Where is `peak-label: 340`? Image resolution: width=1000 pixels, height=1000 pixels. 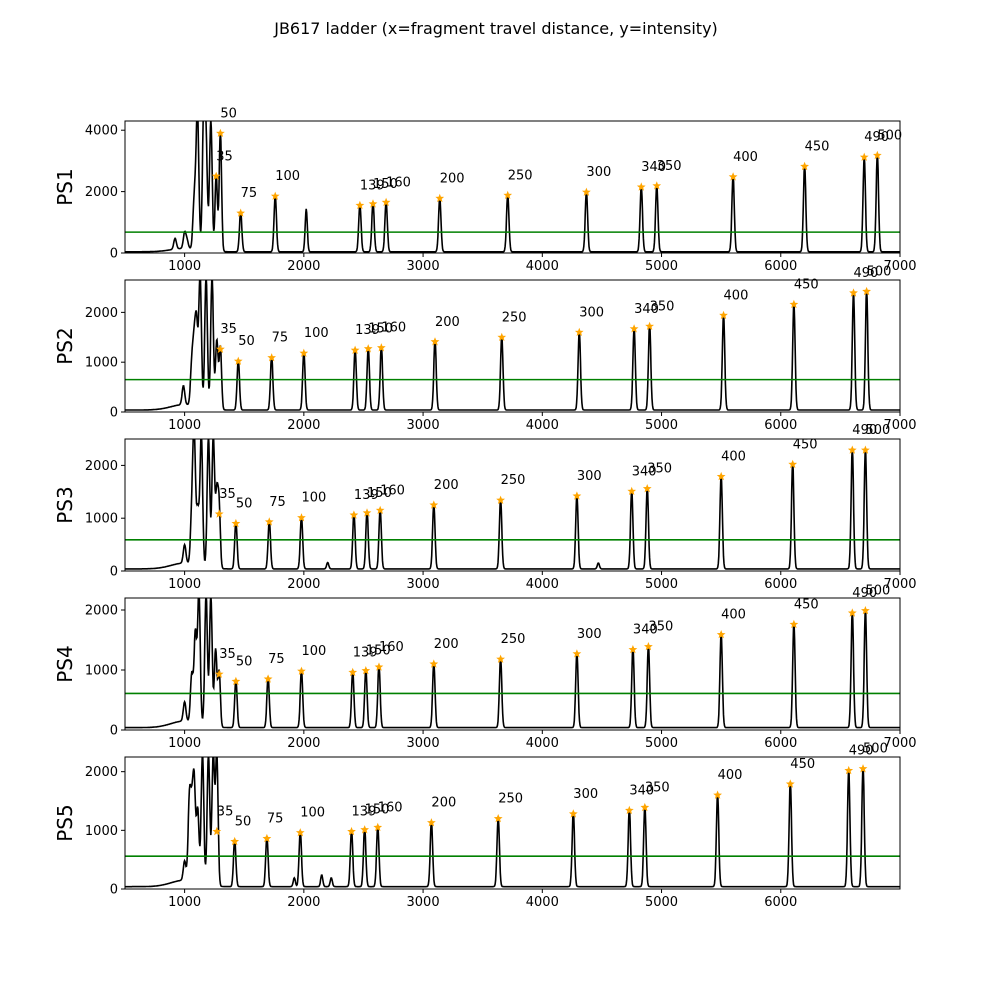 peak-label: 340 is located at coordinates (644, 471).